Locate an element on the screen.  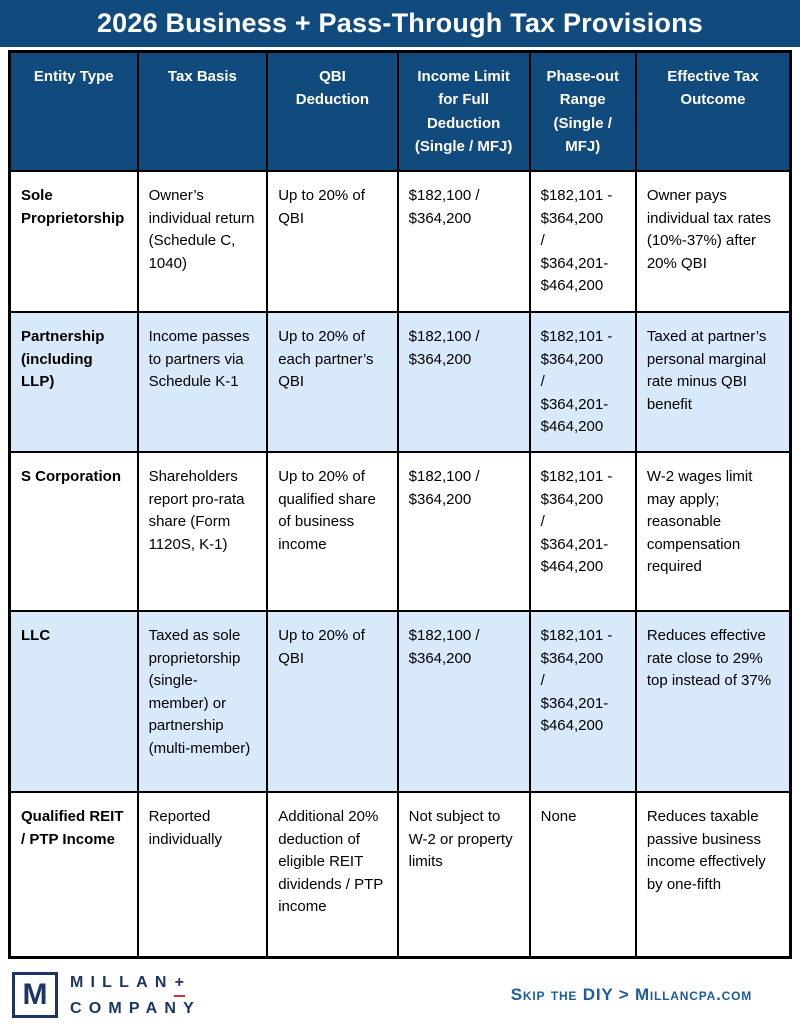
logo-monogram-icon: M is located at coordinates (35, 995).